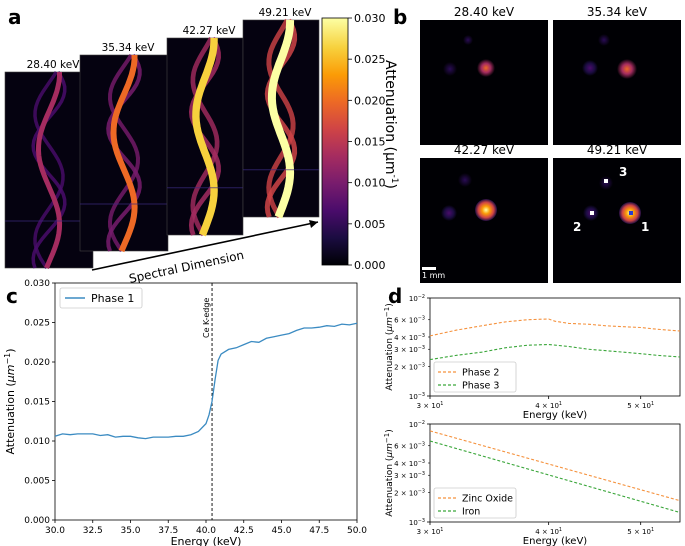 The width and height of the screenshot is (685, 546). What do you see at coordinates (370, 183) in the screenshot?
I see `colorbar-tick-label: 0.010` at bounding box center [370, 183].